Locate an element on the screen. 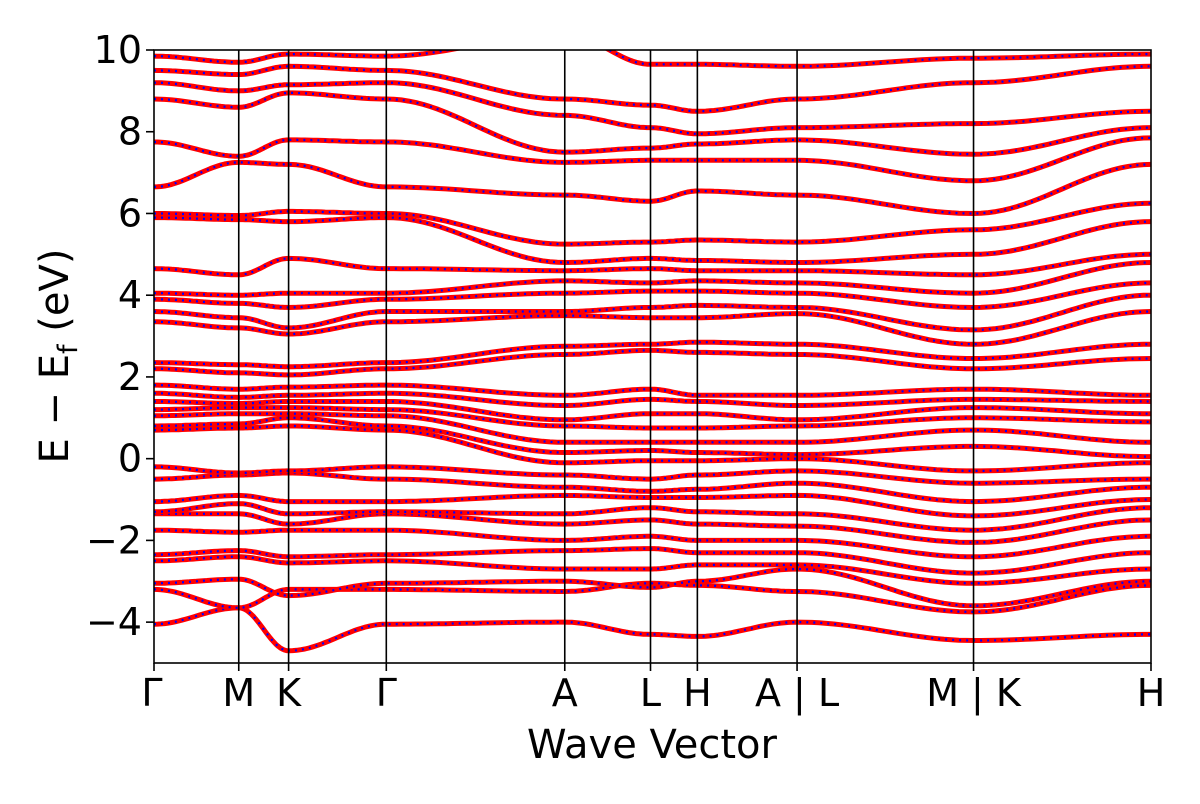 Image resolution: width=1200 pixels, height=804 pixels. x-axis-label: Wave Vector is located at coordinates (652, 745).